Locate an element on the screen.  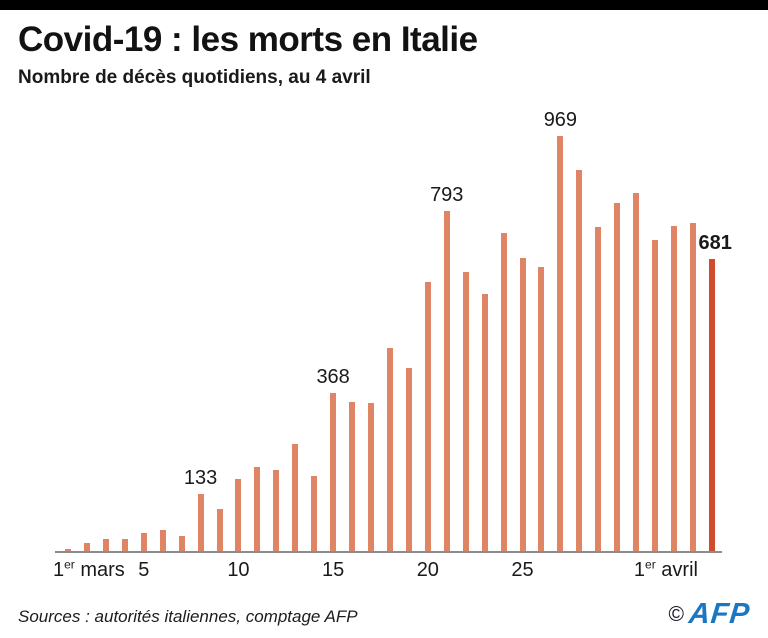
bar-29-mars is located at coordinates (598, 389).